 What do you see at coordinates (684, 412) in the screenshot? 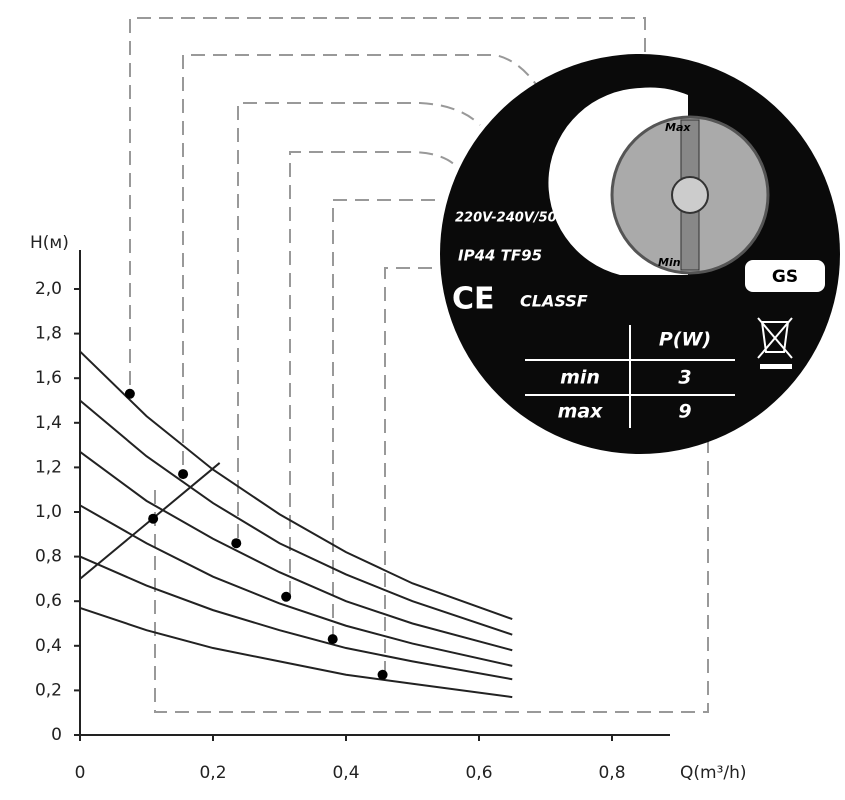
I see `table-cell: 9` at bounding box center [684, 412].